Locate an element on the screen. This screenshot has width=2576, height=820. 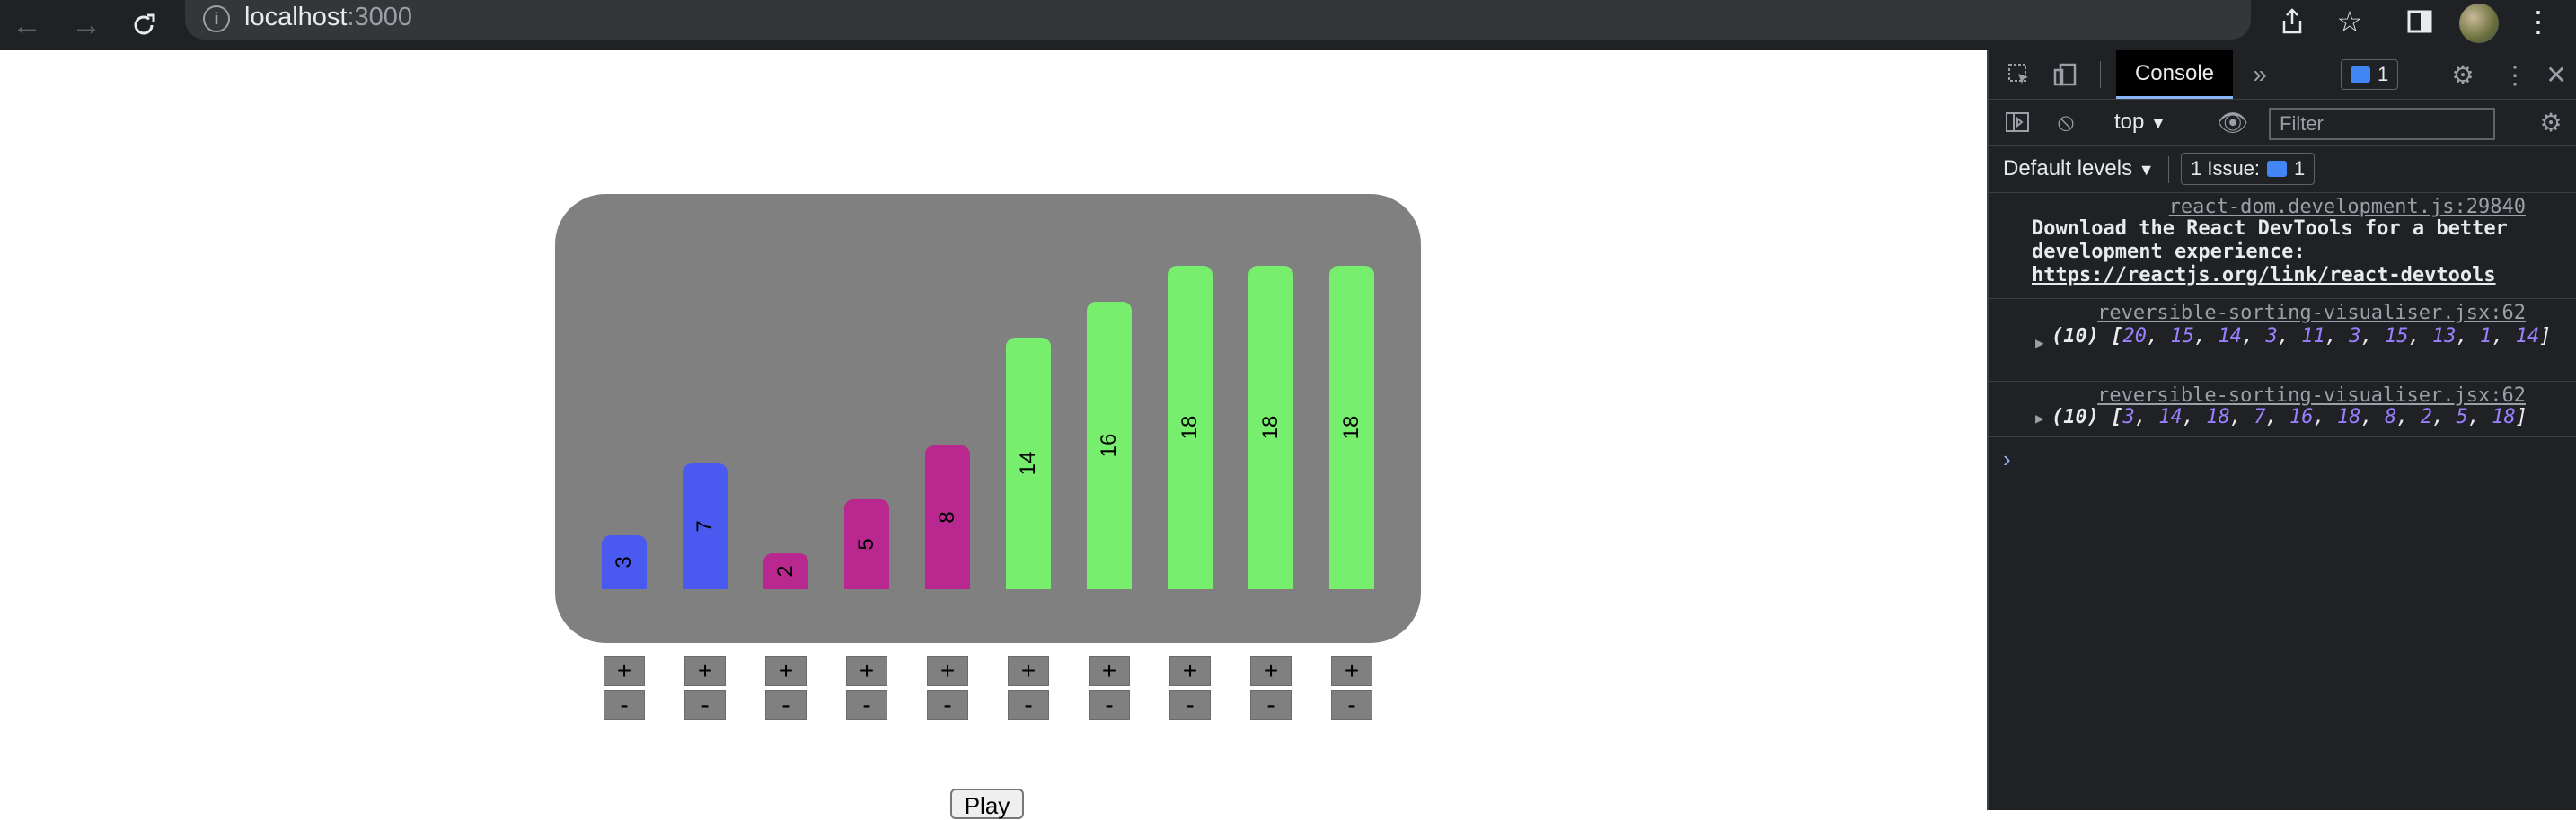
bar: 3 is located at coordinates (624, 562).